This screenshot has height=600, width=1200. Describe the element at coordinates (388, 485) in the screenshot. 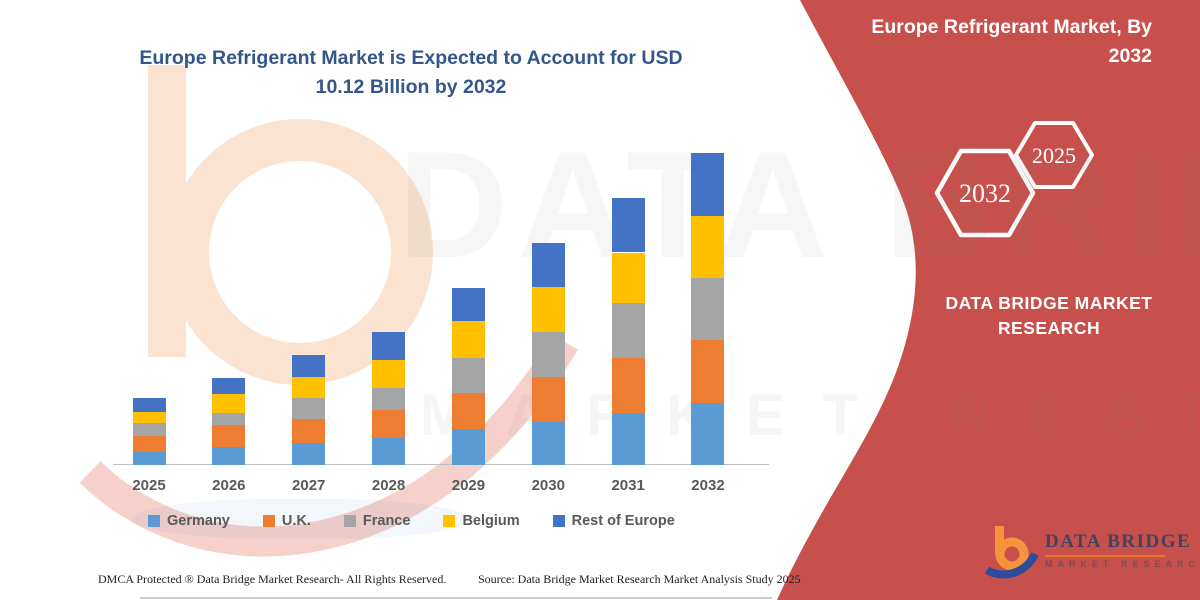

I see `x-axis-label-2028: 2028` at that location.